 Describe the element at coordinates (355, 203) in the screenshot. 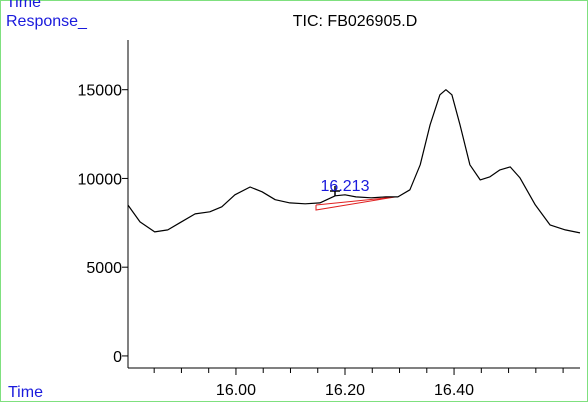

I see `integration-baseline` at that location.